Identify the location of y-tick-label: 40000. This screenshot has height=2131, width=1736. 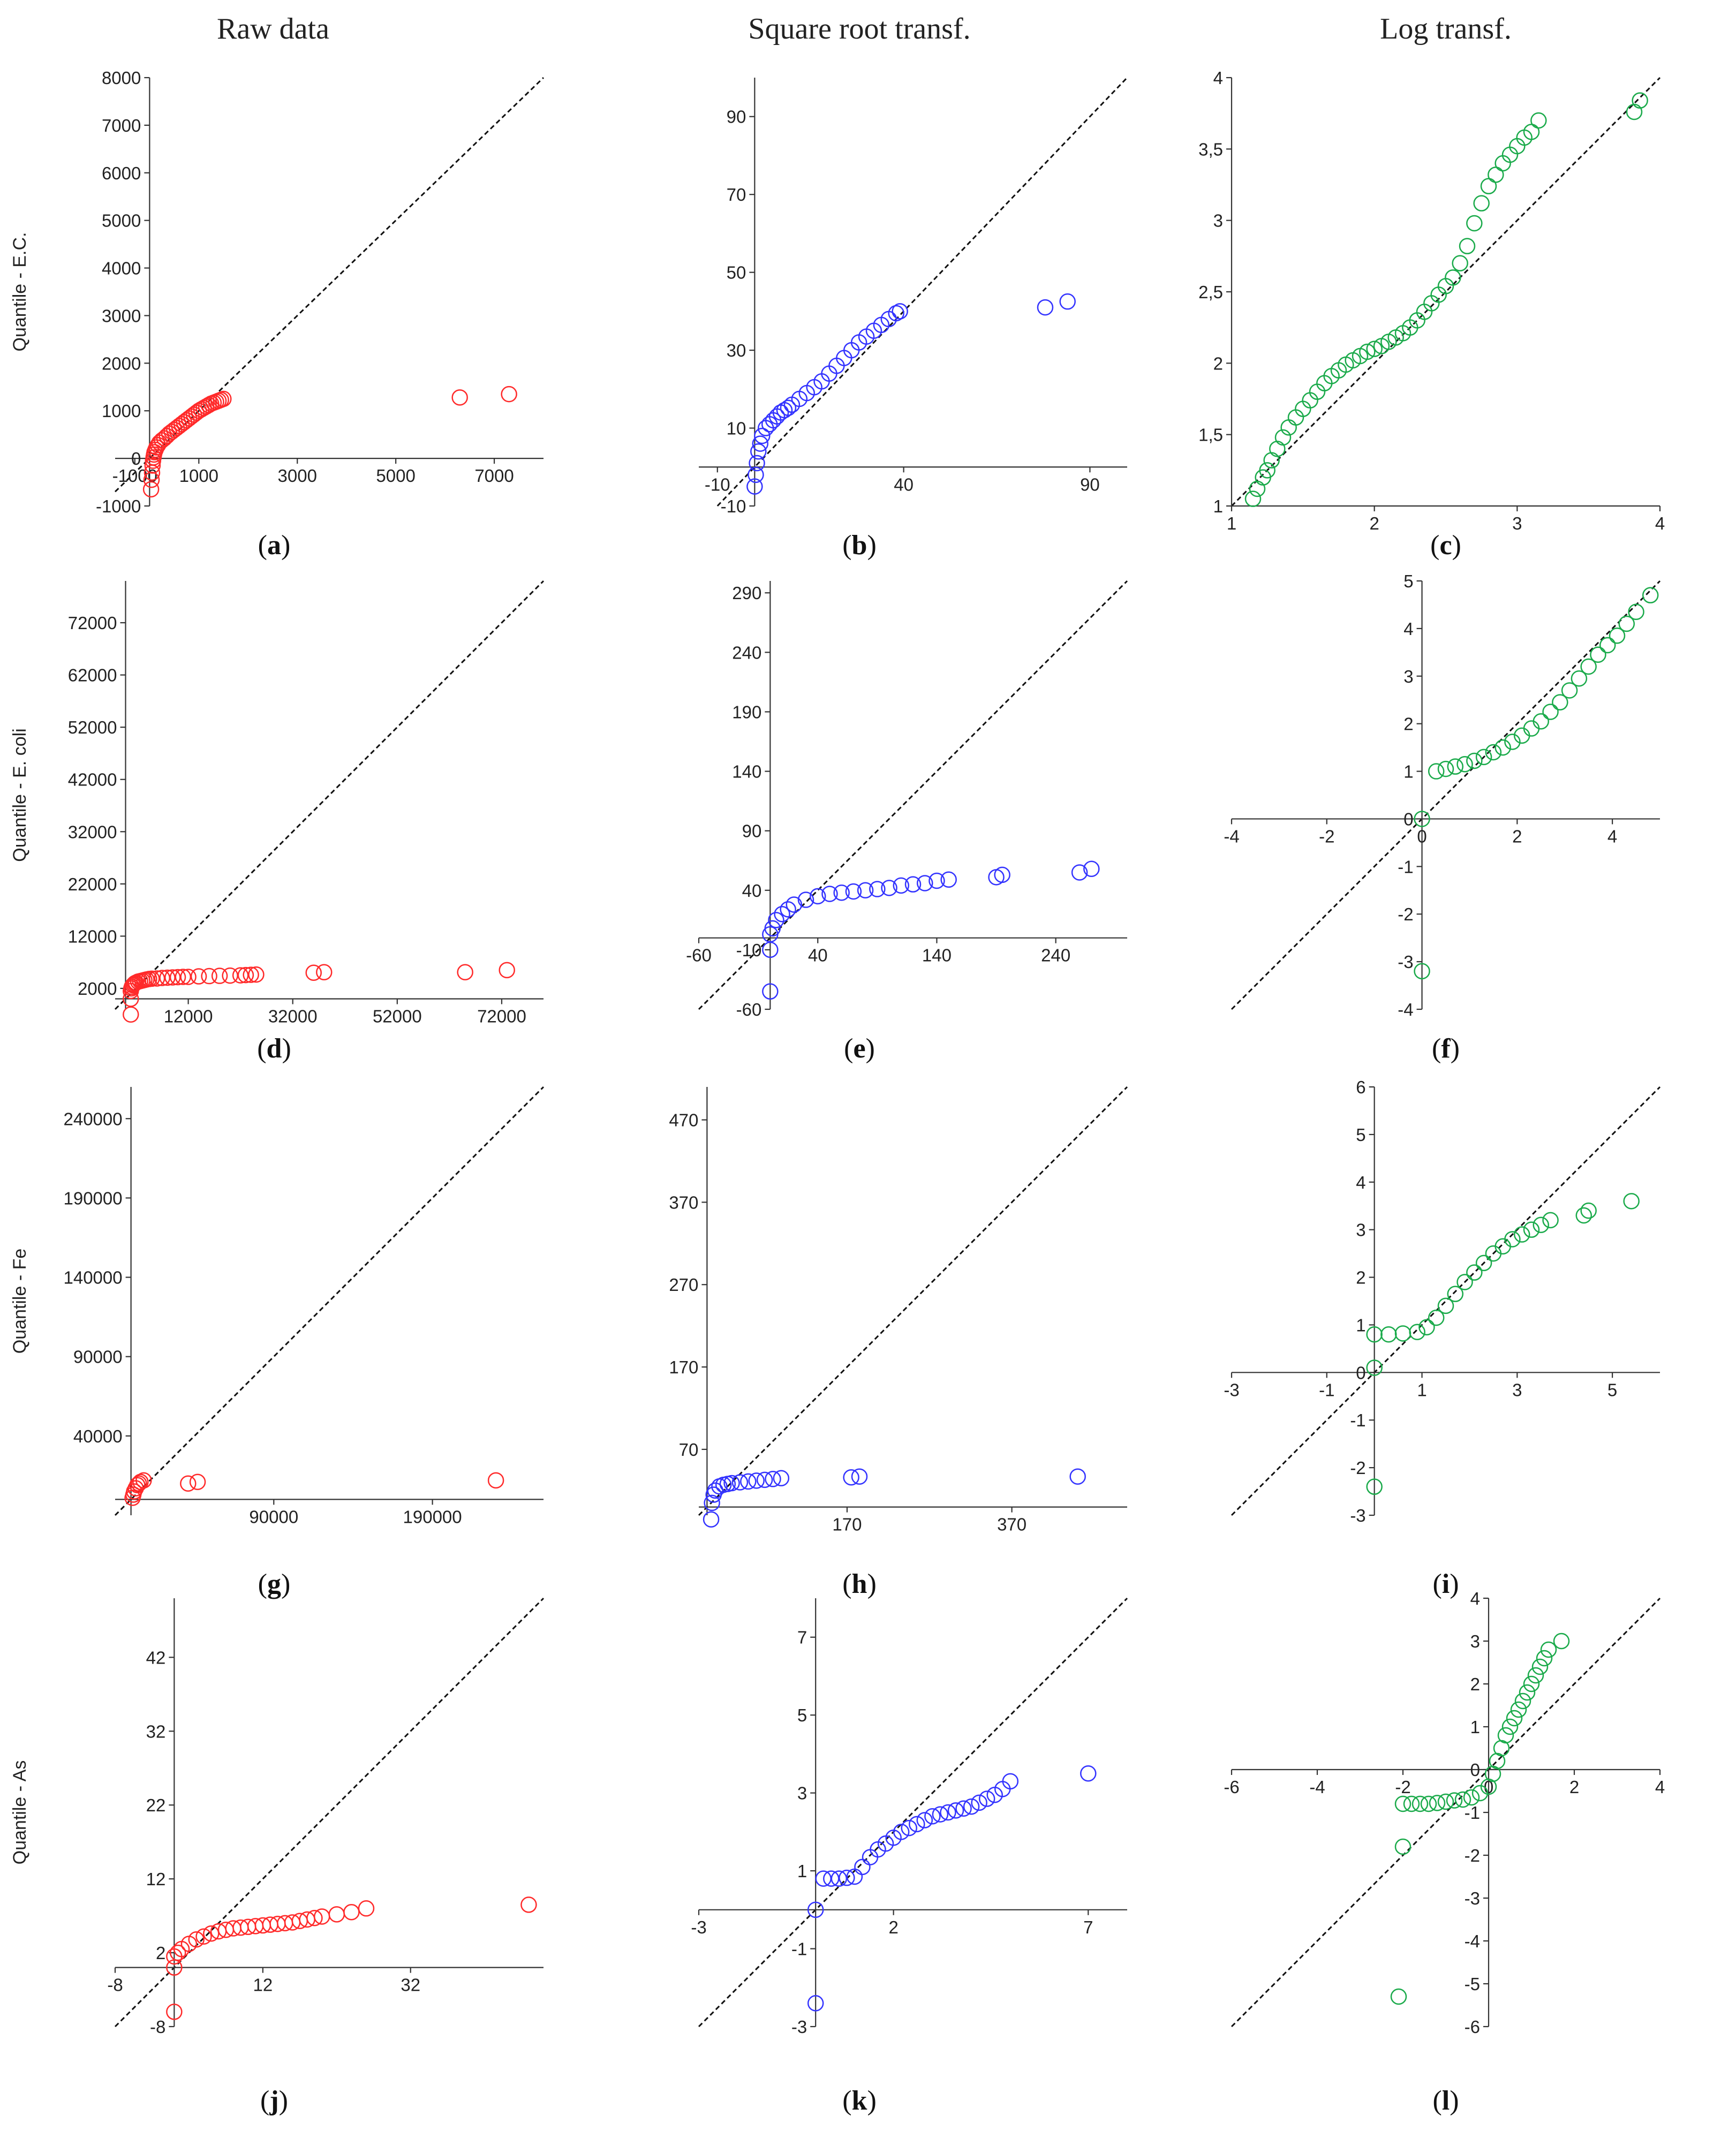
(98, 1436).